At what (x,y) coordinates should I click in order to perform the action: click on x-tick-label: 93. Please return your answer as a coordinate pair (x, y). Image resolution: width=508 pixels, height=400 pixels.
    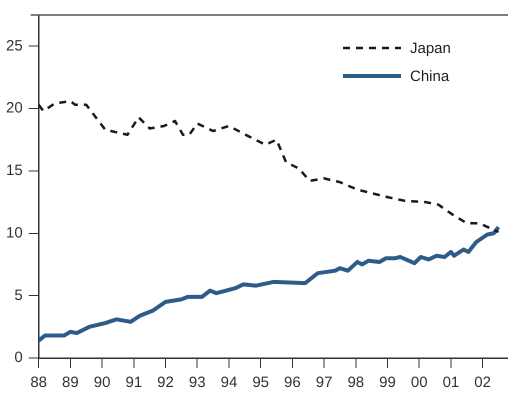
    Looking at the image, I should click on (197, 383).